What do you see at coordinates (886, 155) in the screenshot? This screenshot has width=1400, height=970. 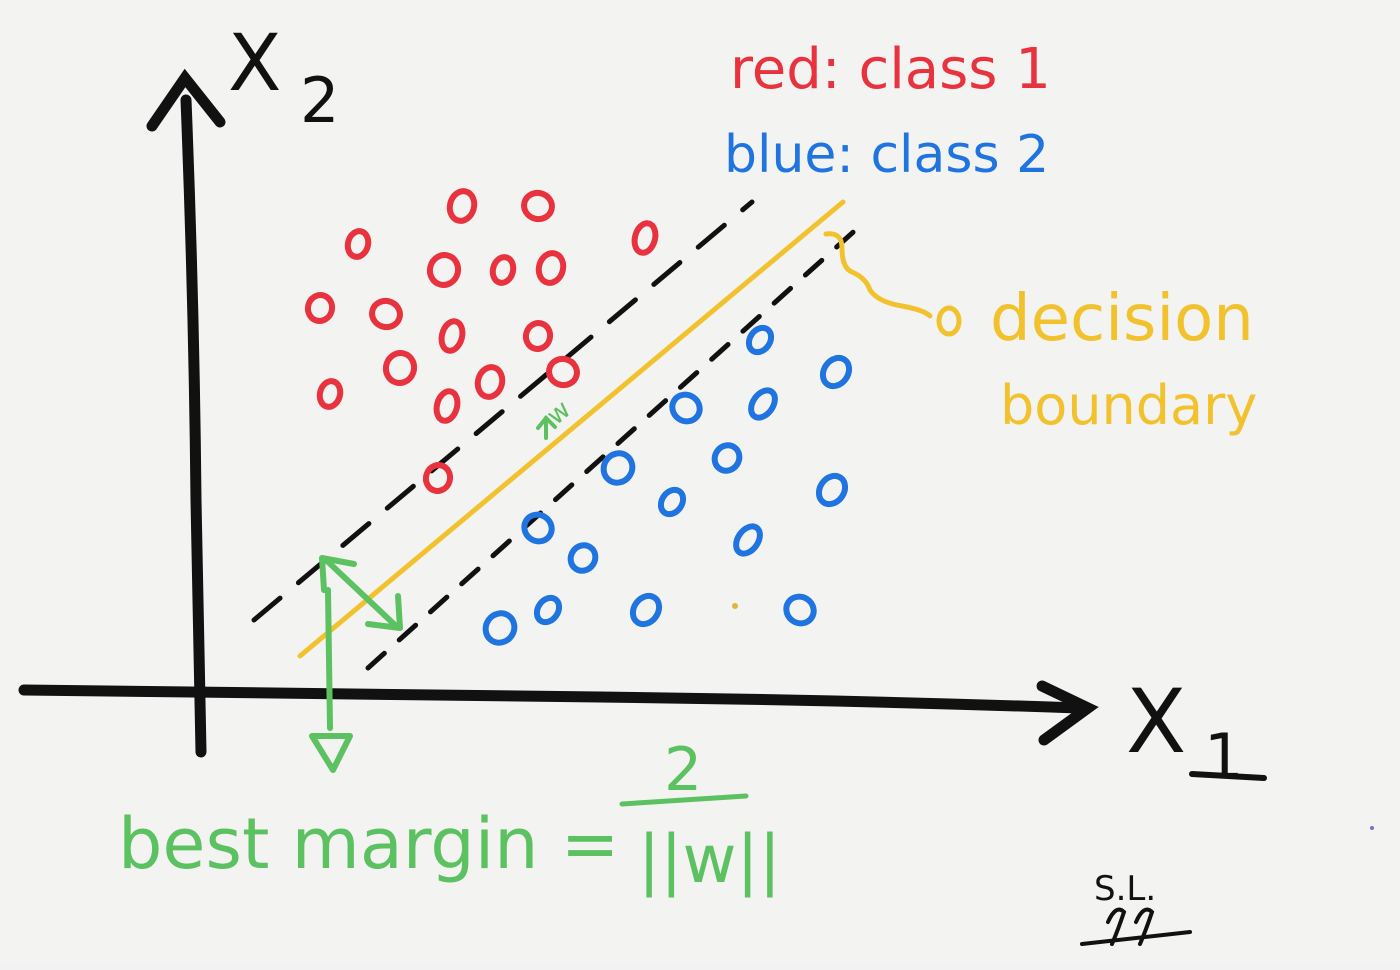 I see `legend-blue: blue: class 2` at bounding box center [886, 155].